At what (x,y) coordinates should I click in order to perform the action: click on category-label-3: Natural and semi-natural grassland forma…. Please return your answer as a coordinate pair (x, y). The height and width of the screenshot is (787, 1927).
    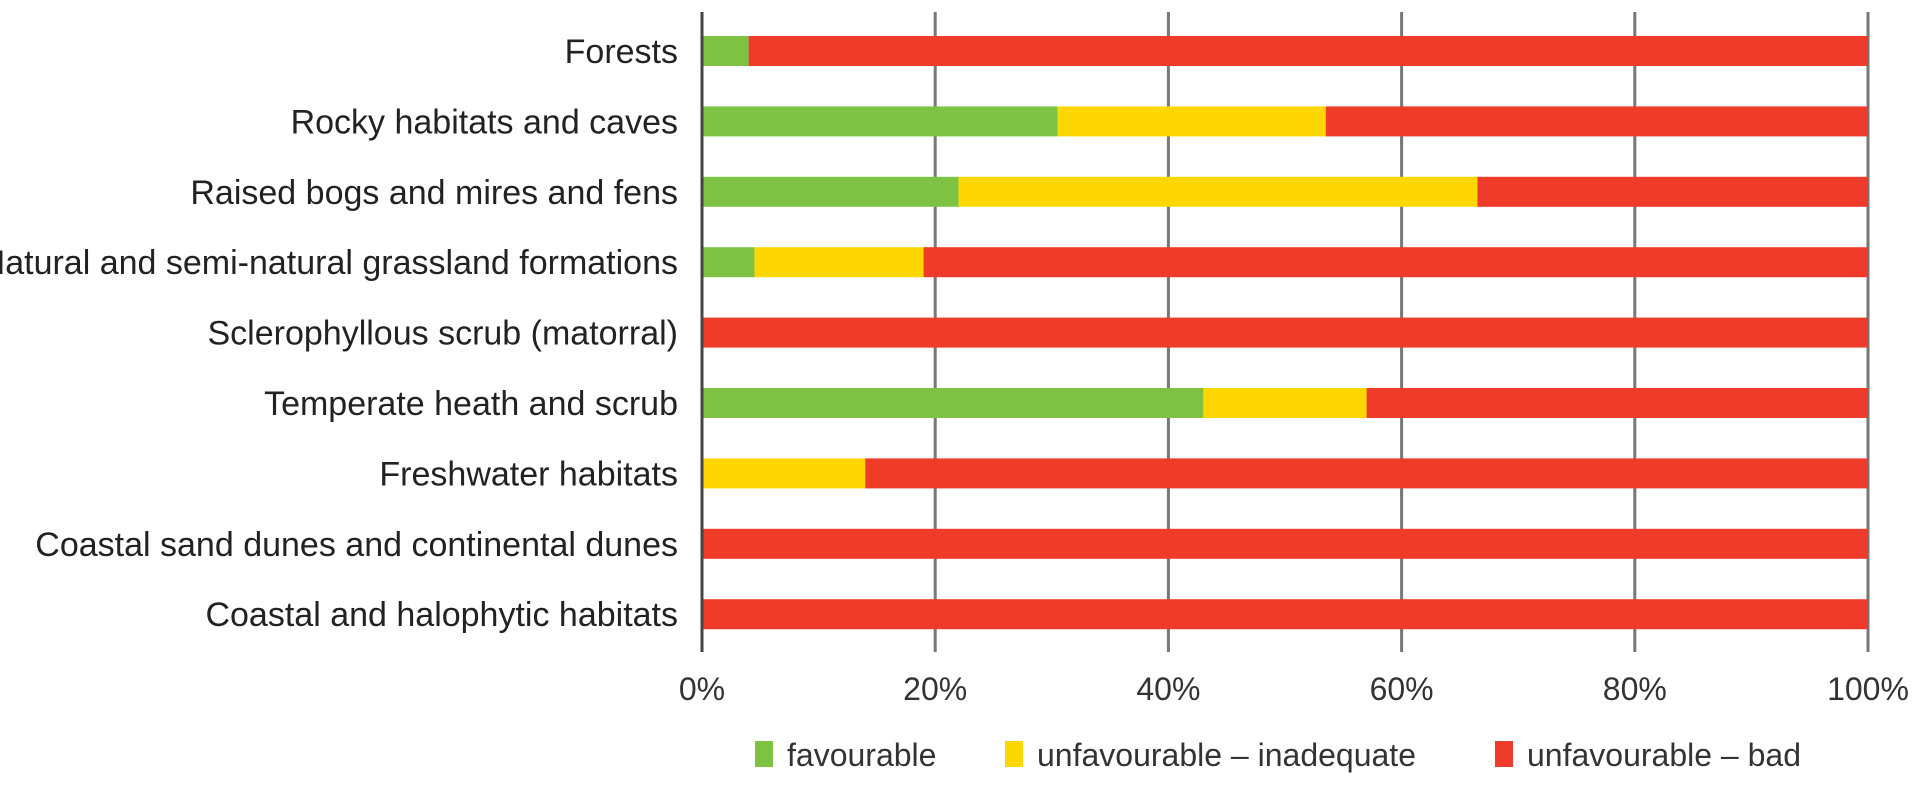
    Looking at the image, I should click on (339, 263).